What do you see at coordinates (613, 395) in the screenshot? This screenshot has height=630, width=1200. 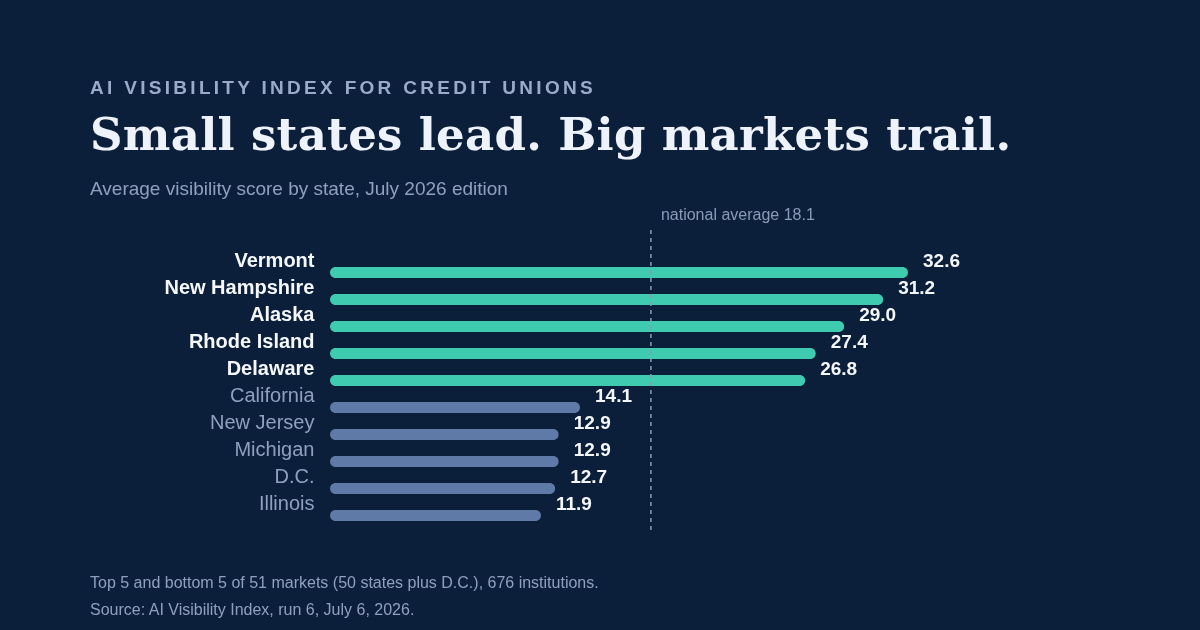 I see `data-label: 14.1` at bounding box center [613, 395].